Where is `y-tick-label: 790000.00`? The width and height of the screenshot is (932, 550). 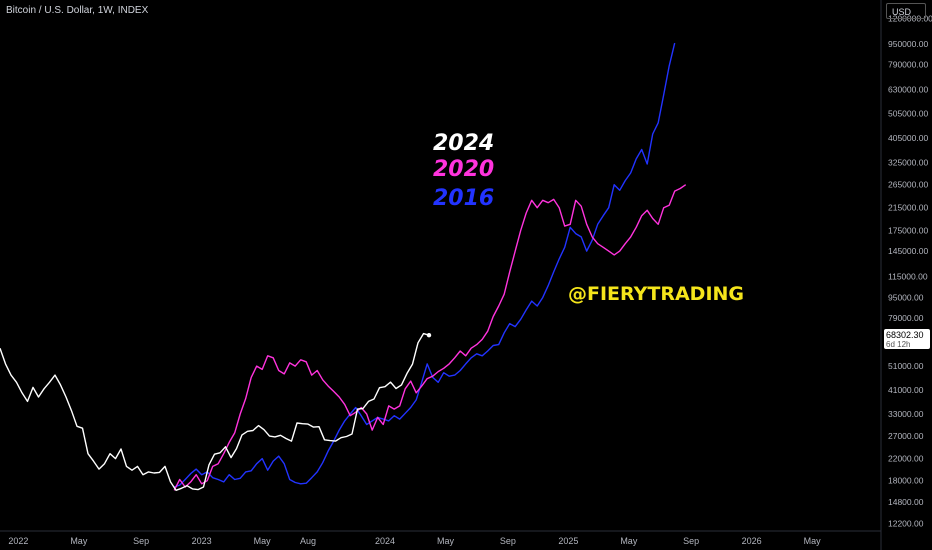
y-tick-label: 790000.00 is located at coordinates (908, 65).